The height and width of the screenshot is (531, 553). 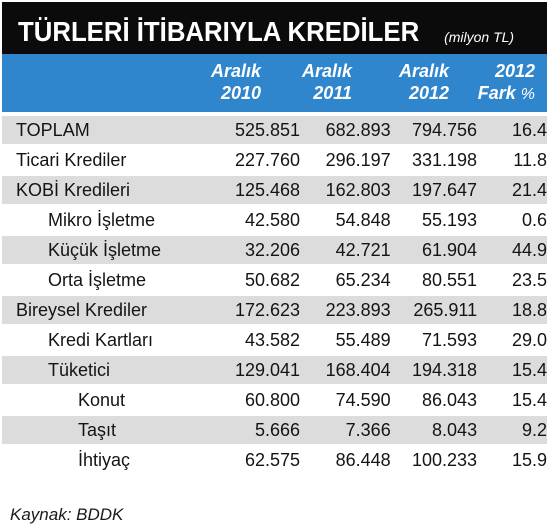 I want to click on table-row: TOPLAM 525.851 682.893 794.756 16.4, so click(x=274, y=130).